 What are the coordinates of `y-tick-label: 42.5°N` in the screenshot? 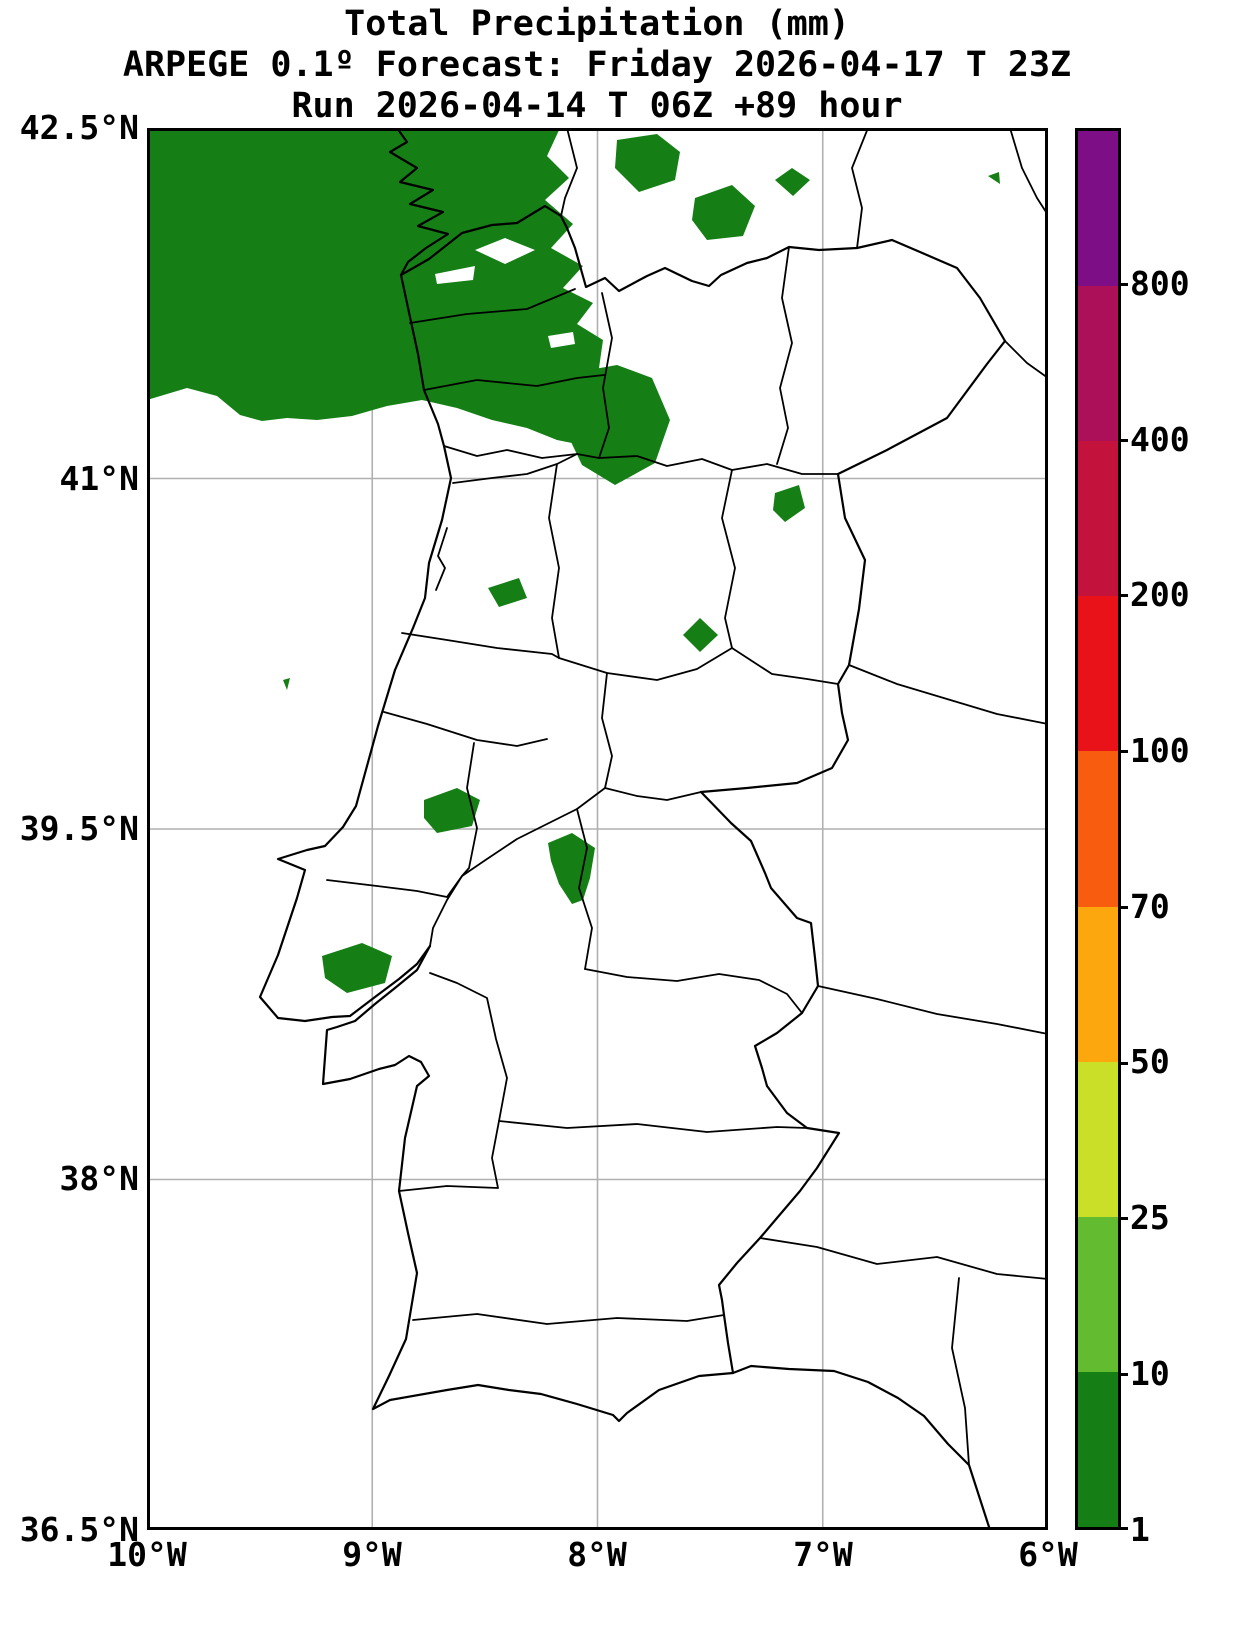 It's located at (79, 127).